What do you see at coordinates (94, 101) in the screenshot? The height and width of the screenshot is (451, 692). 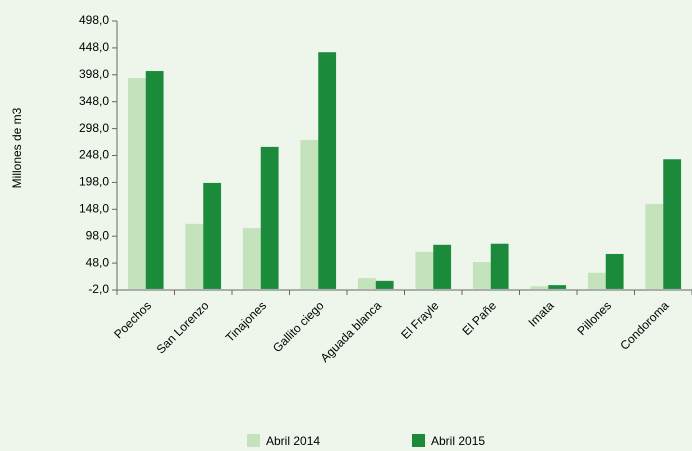 I see `y-tick-label: 348,0` at bounding box center [94, 101].